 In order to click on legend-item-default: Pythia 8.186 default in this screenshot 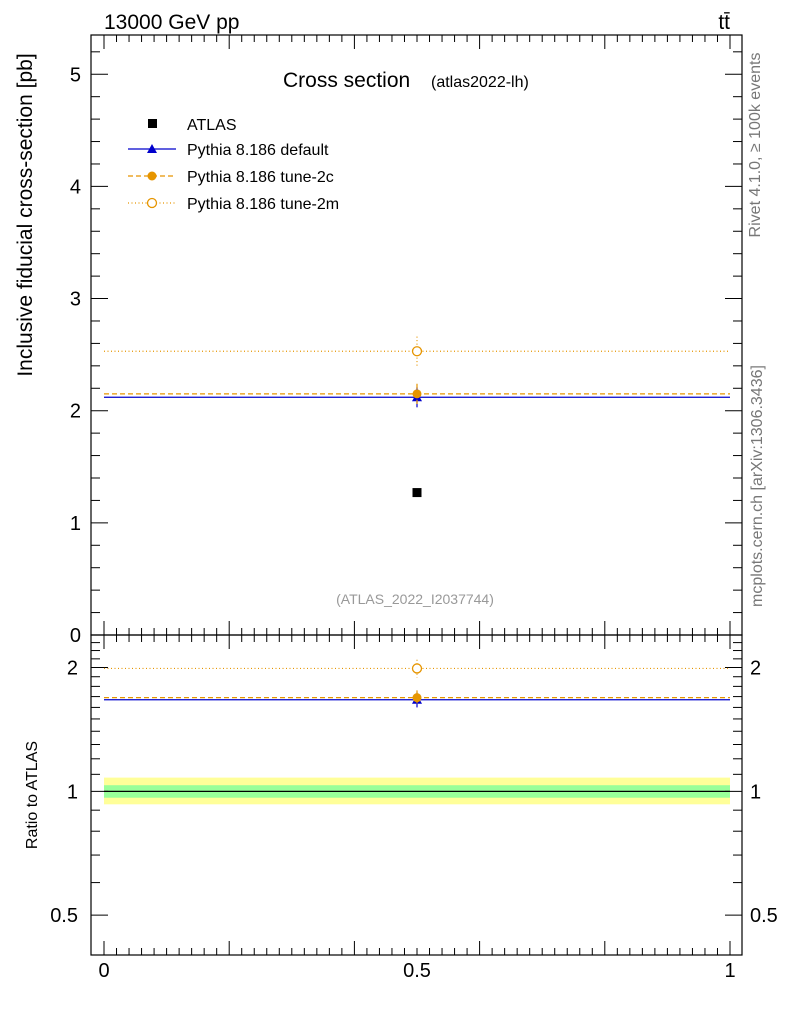, I will do `click(228, 150)`.